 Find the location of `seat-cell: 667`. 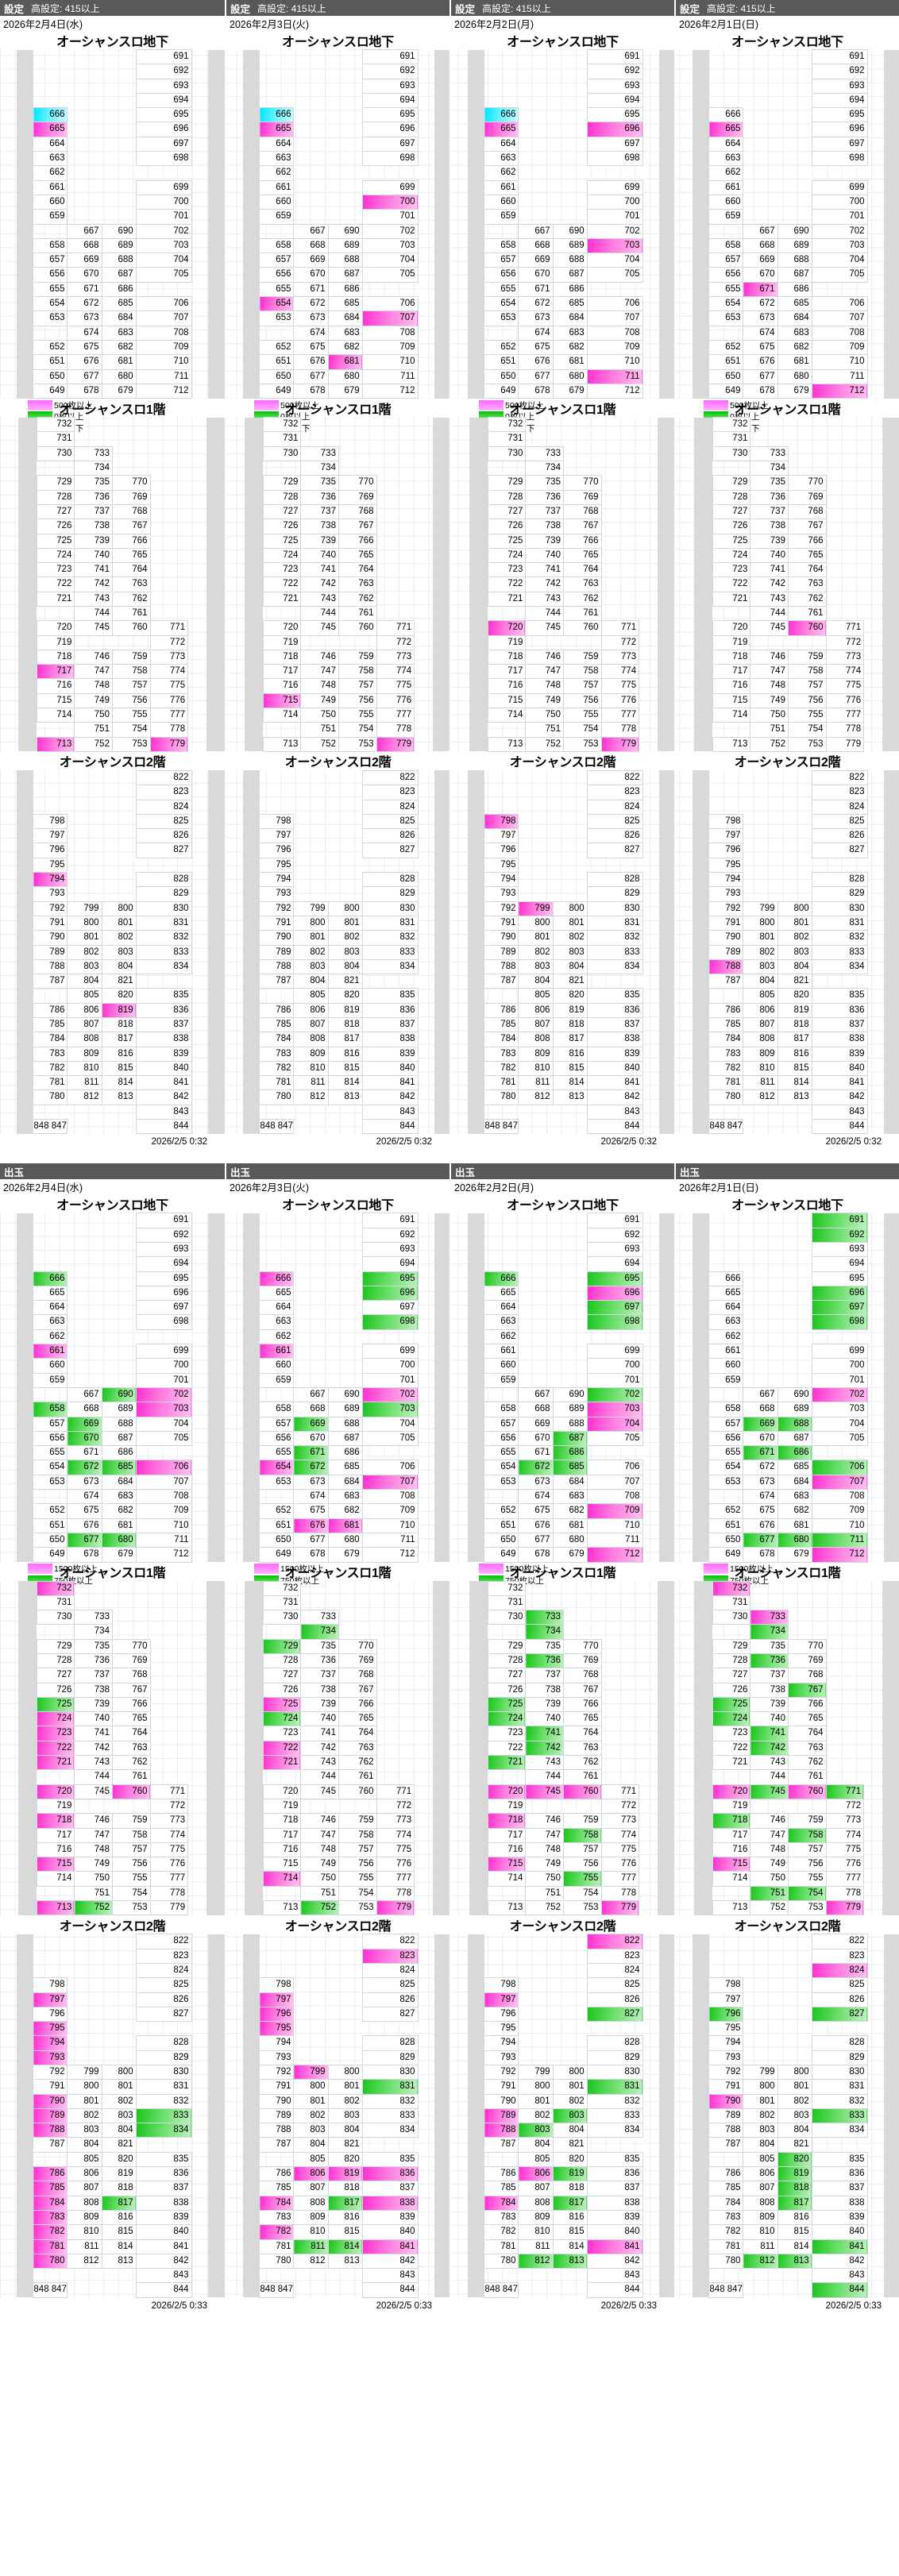

seat-cell: 667 is located at coordinates (311, 1394).